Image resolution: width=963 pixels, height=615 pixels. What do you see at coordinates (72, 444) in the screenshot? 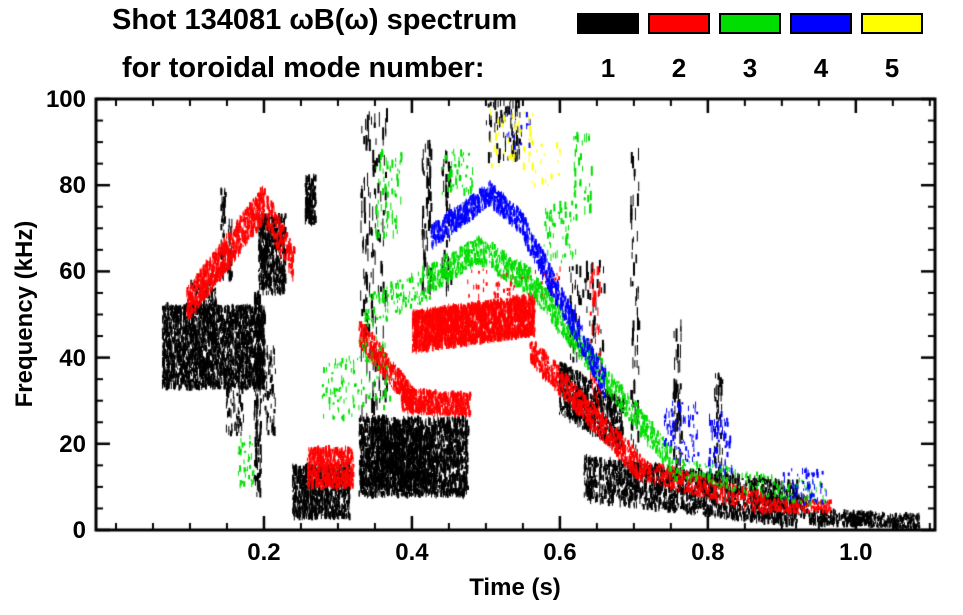
I see `y-tick-label: 20` at bounding box center [72, 444].